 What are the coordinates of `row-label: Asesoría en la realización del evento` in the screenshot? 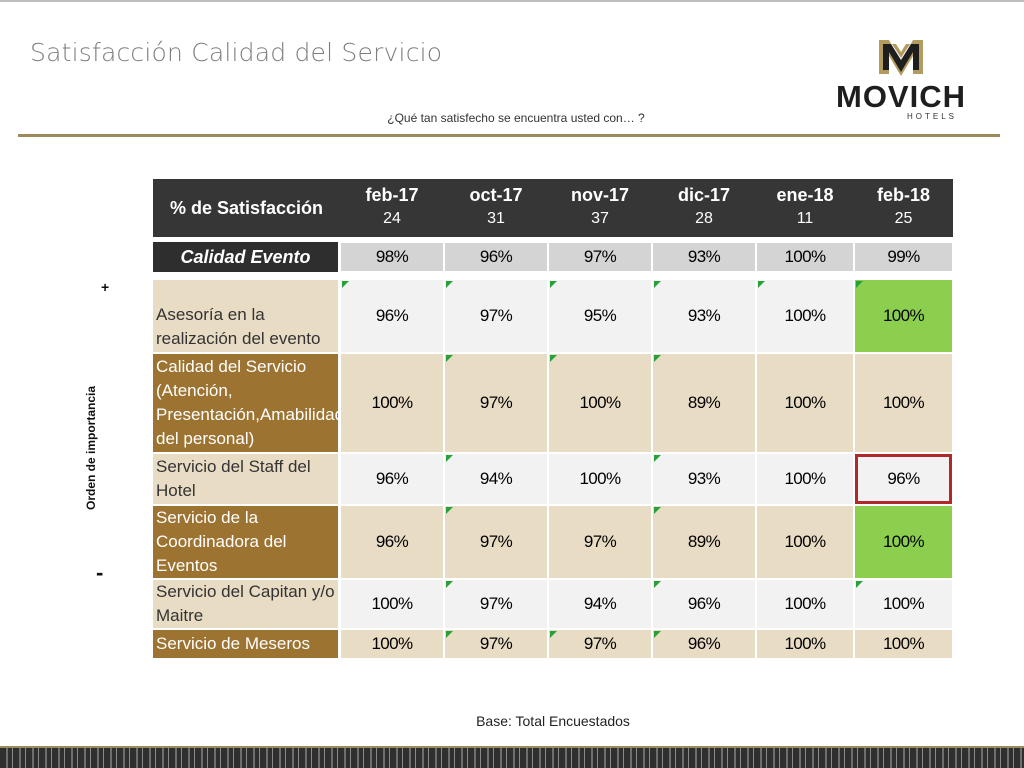 It's located at (245, 316).